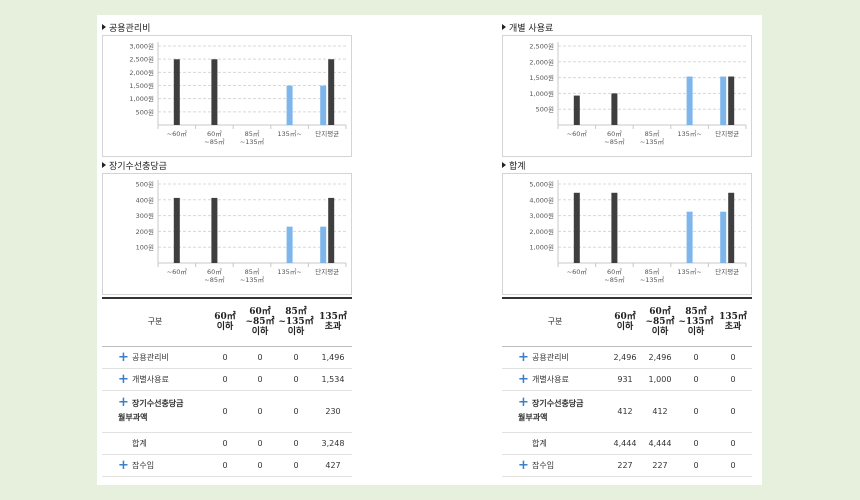 The height and width of the screenshot is (500, 860). What do you see at coordinates (514, 165) in the screenshot?
I see `section-title-total: 합계` at bounding box center [514, 165].